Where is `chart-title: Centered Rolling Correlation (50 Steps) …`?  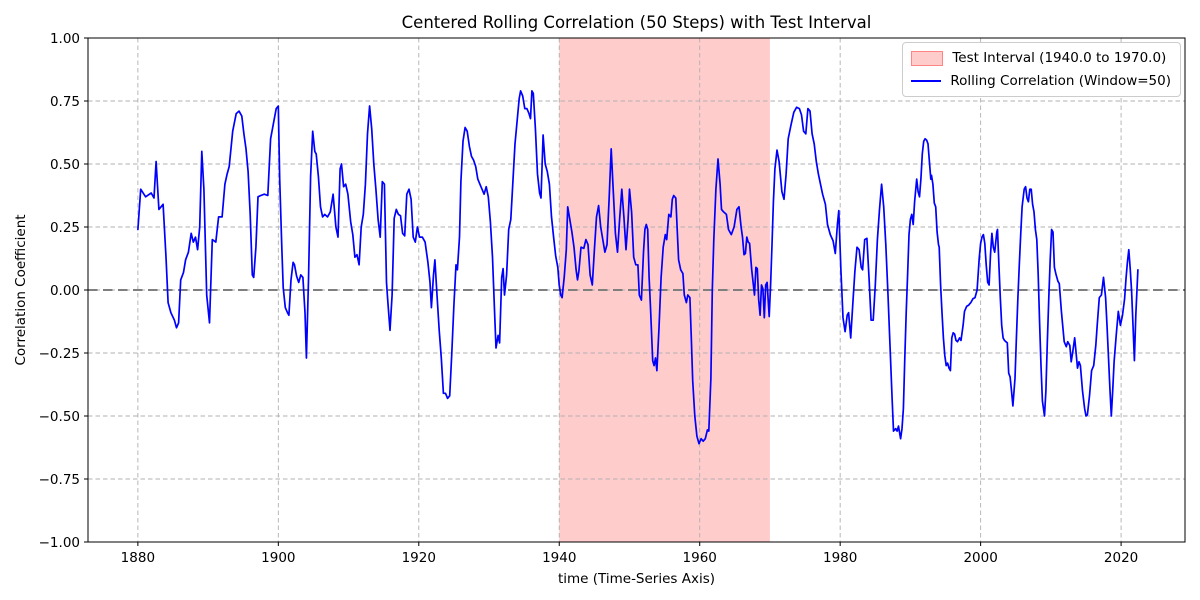
chart-title: Centered Rolling Correlation (50 Steps) … is located at coordinates (636, 22).